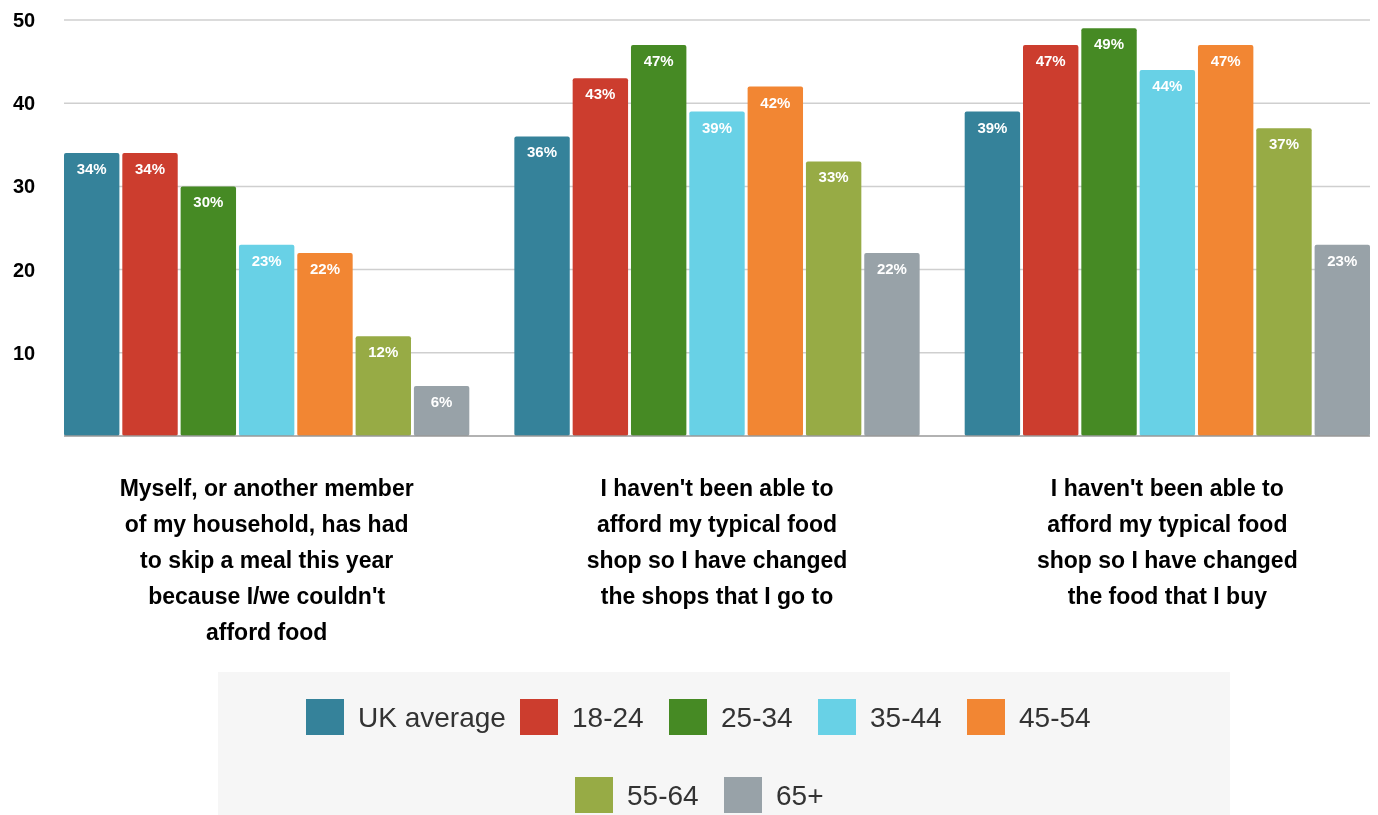 The image size is (1378, 815). Describe the element at coordinates (1109, 44) in the screenshot. I see `data-label: 49%` at that location.